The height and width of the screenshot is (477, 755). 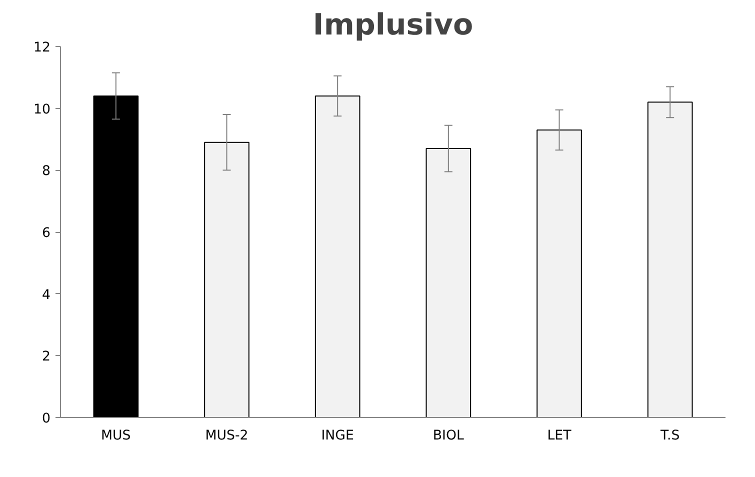 What do you see at coordinates (46, 357) in the screenshot?
I see `y-tick-label: 2` at bounding box center [46, 357].